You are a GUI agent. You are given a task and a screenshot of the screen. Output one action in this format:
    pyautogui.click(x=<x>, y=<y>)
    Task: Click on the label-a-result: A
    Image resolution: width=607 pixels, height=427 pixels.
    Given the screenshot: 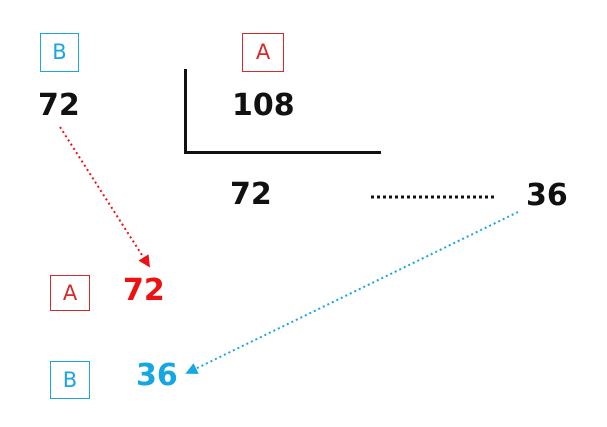 What is the action you would take?
    pyautogui.click(x=70, y=293)
    